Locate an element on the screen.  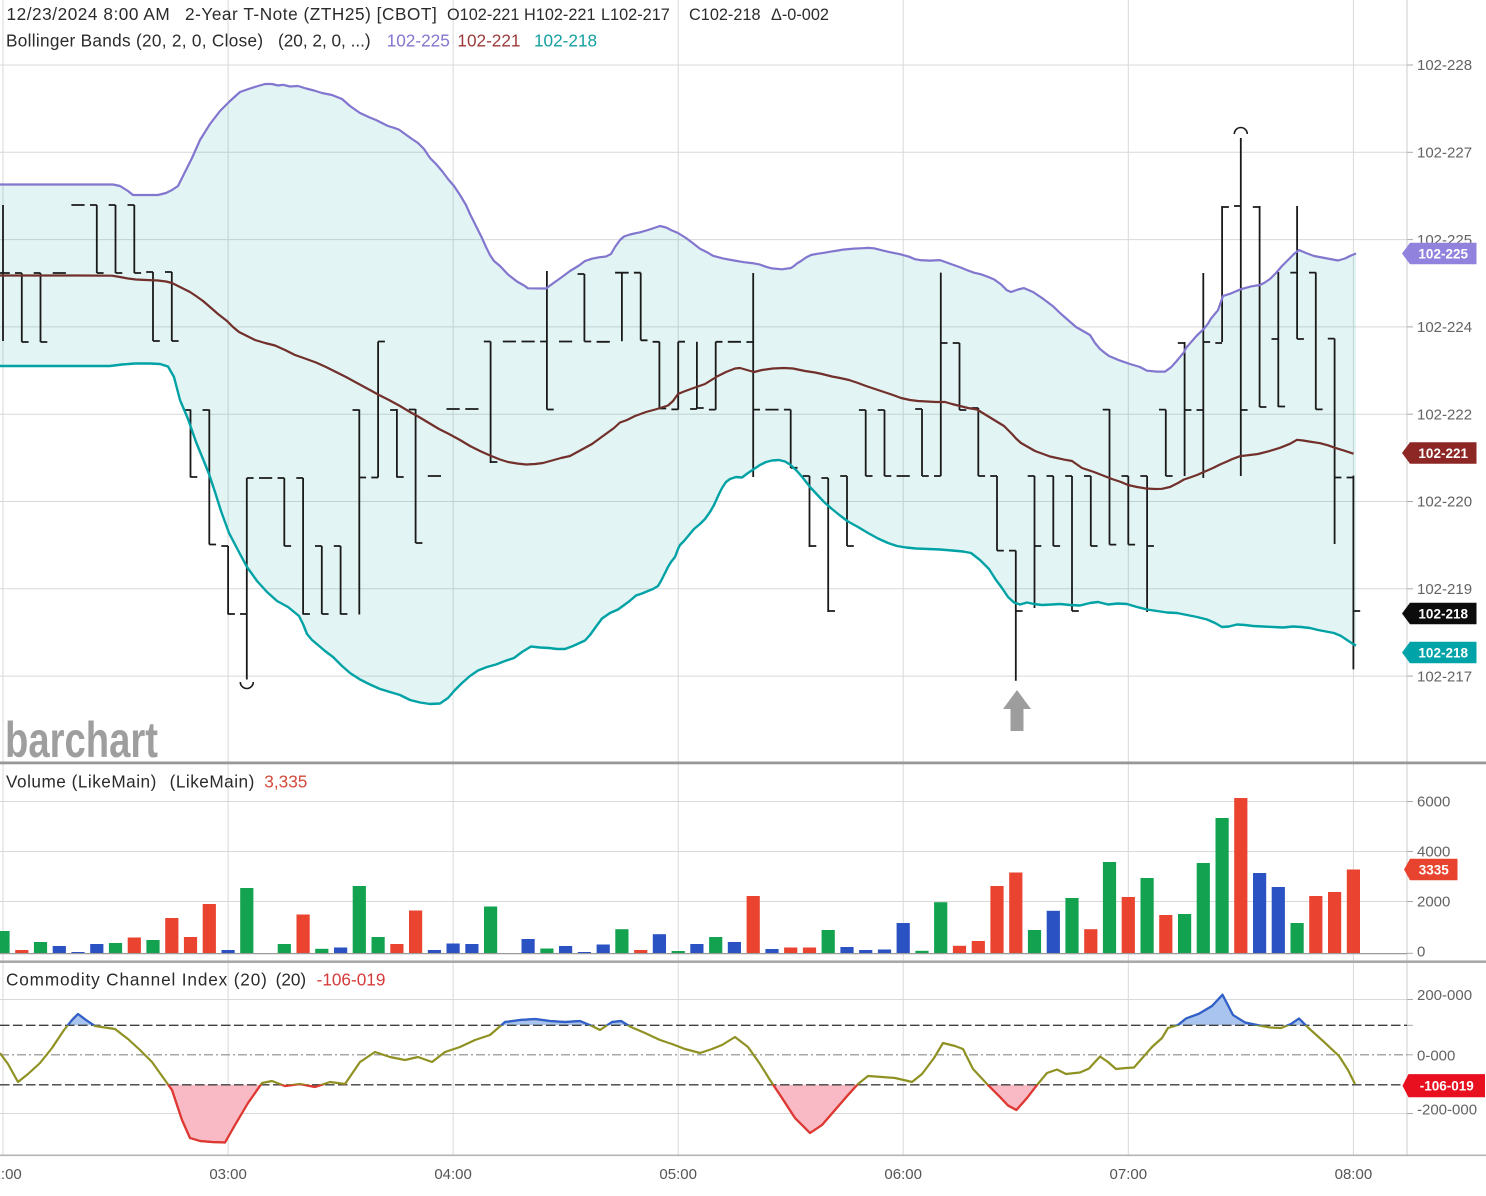
svg-text: 102-224 is located at coordinates (1444, 327).